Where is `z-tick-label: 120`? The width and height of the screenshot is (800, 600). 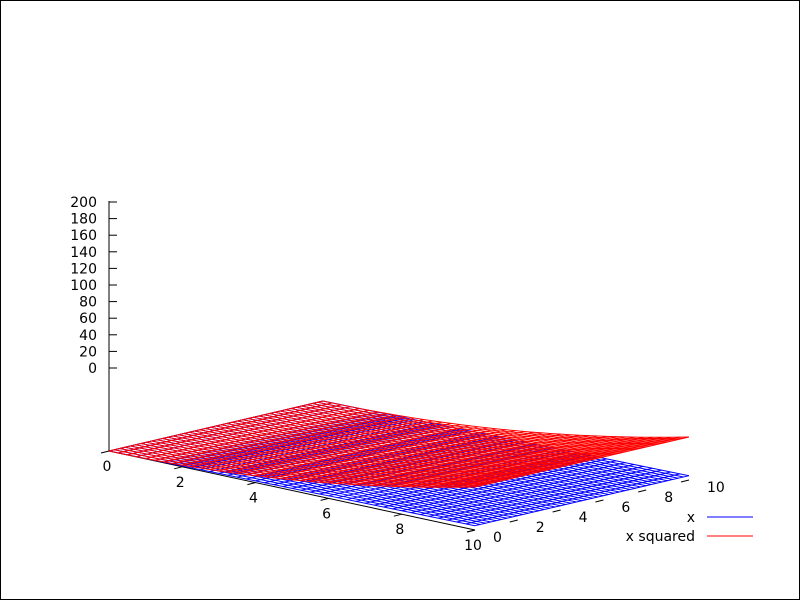 z-tick-label: 120 is located at coordinates (83, 269).